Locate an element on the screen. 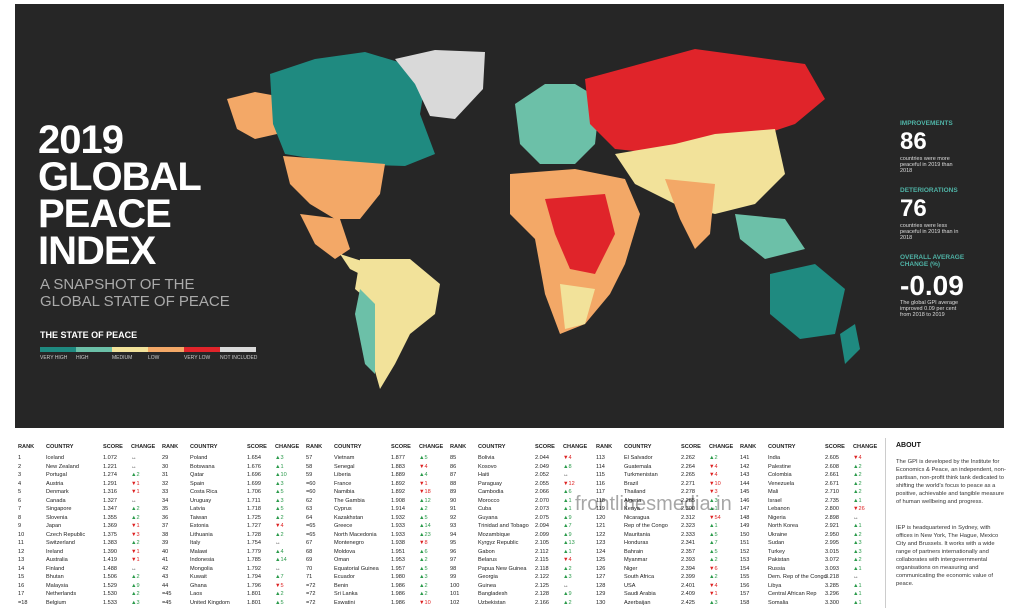 This screenshot has width=1024, height=608. country: Slovenia is located at coordinates (57, 517).